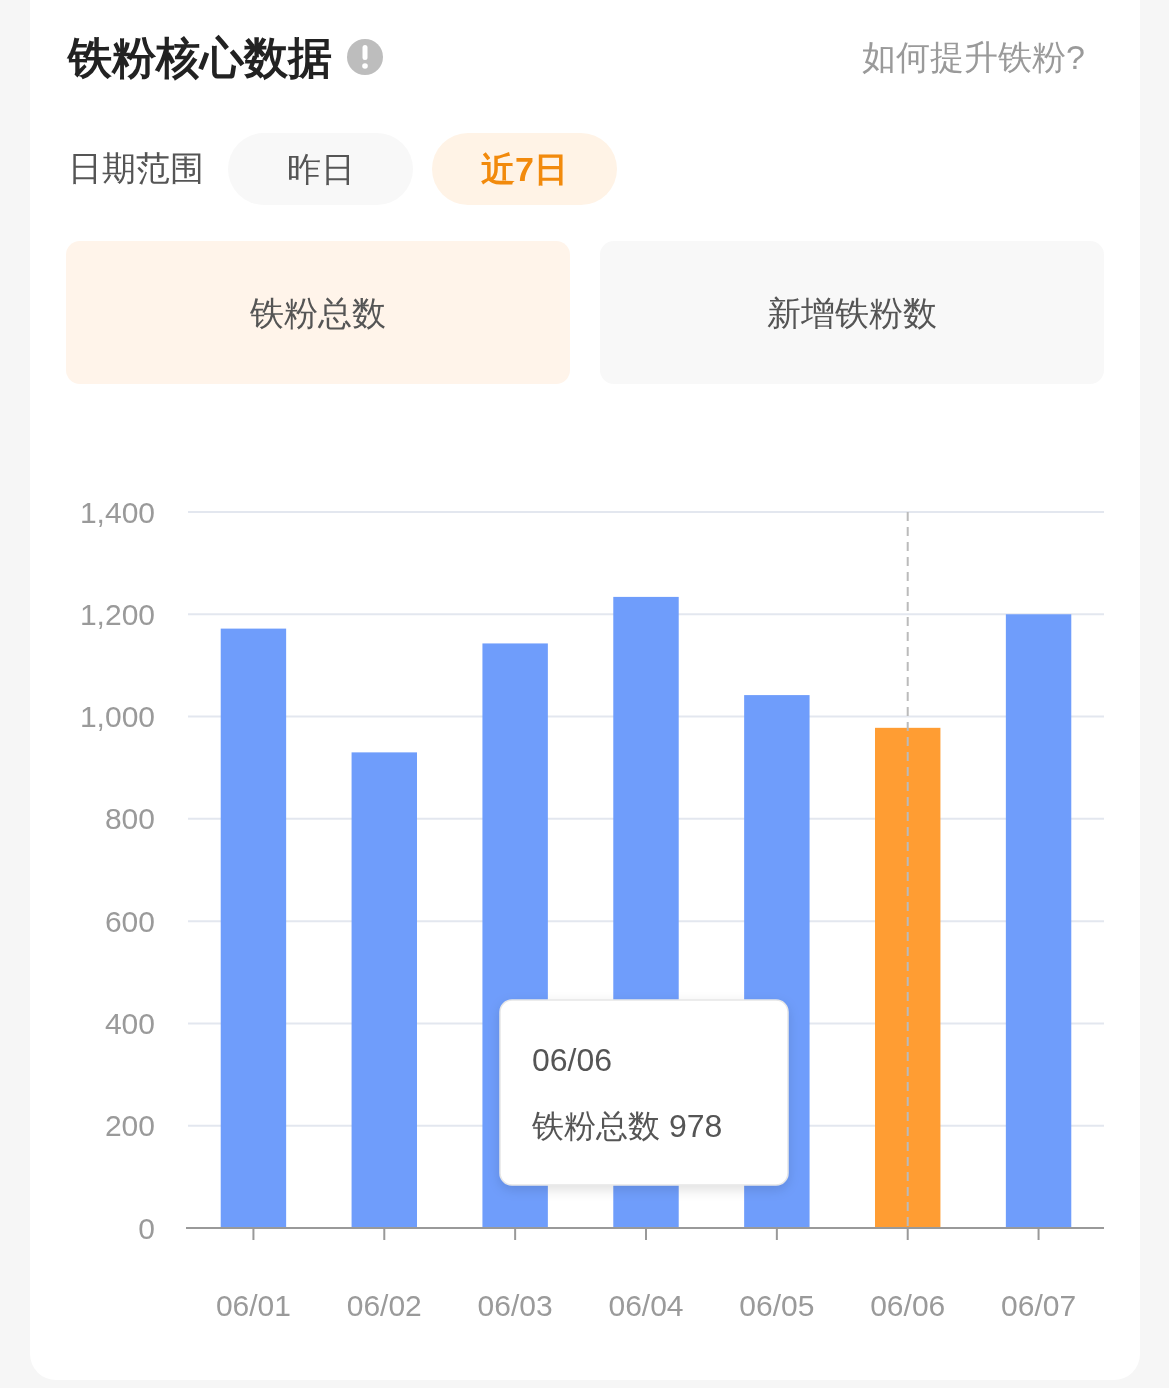  What do you see at coordinates (253, 1305) in the screenshot?
I see `x-tick-label: 06/01` at bounding box center [253, 1305].